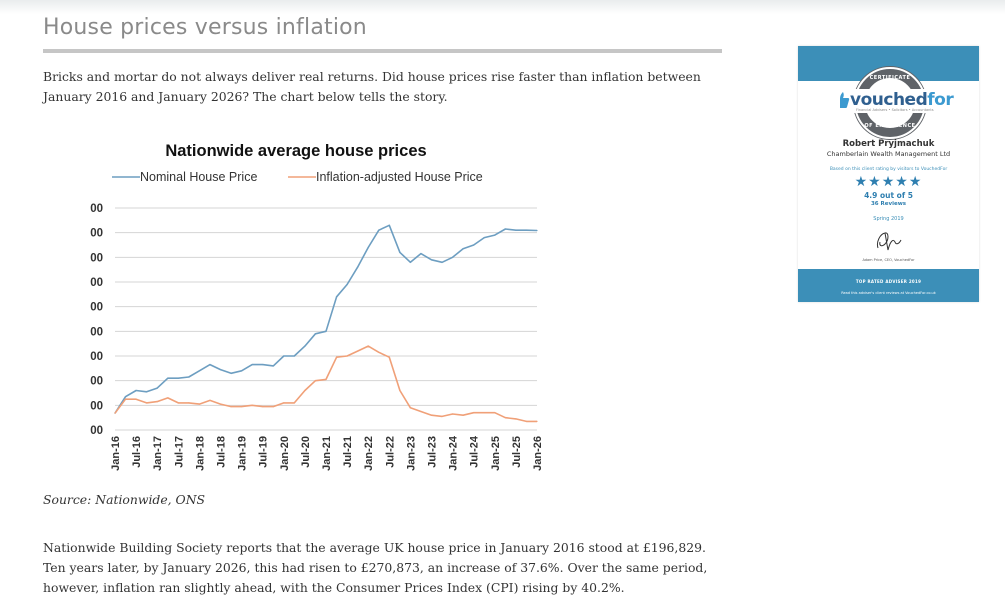 The height and width of the screenshot is (600, 1005). I want to click on series-line-nominal, so click(326, 319).